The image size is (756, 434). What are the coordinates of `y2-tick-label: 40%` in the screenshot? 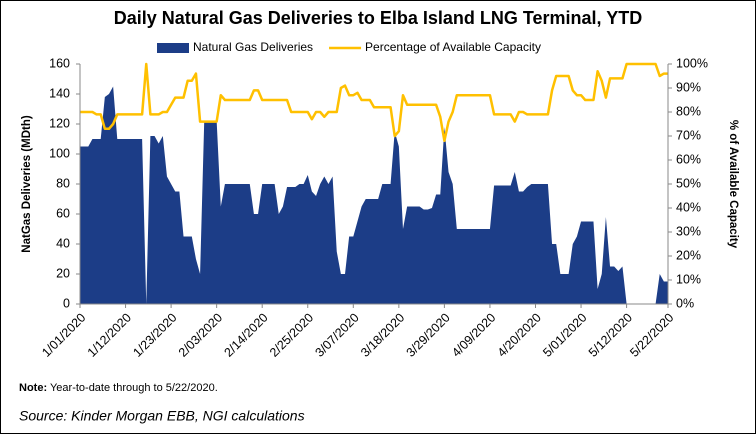 It's located at (688, 207).